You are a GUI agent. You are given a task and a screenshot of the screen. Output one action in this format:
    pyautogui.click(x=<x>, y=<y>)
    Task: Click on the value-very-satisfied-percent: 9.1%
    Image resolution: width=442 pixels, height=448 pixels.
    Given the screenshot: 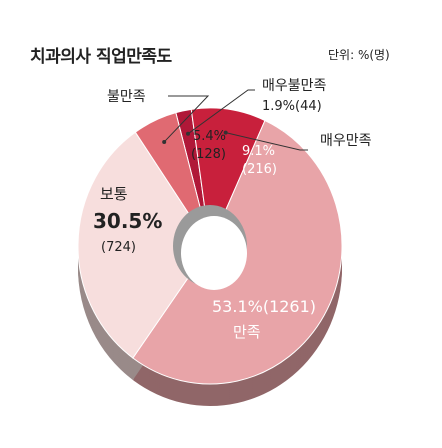 What is the action you would take?
    pyautogui.click(x=258, y=151)
    